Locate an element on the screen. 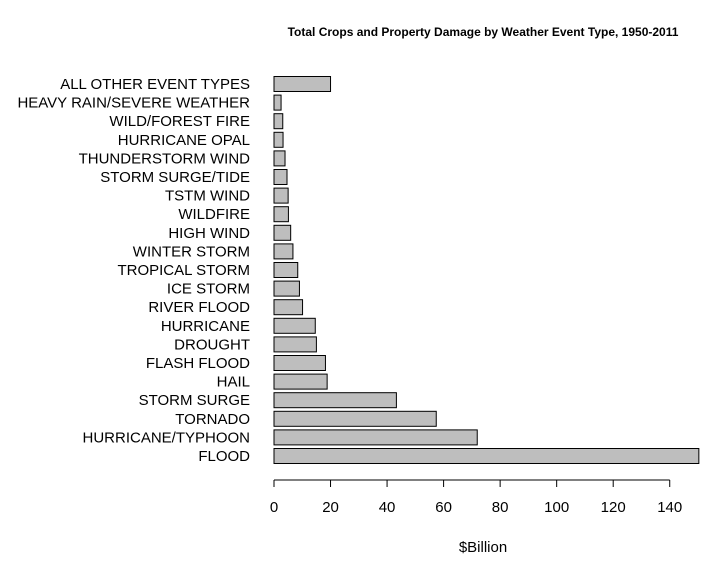 This screenshot has height=576, width=720. category-label: RIVER FLOOD is located at coordinates (199, 307).